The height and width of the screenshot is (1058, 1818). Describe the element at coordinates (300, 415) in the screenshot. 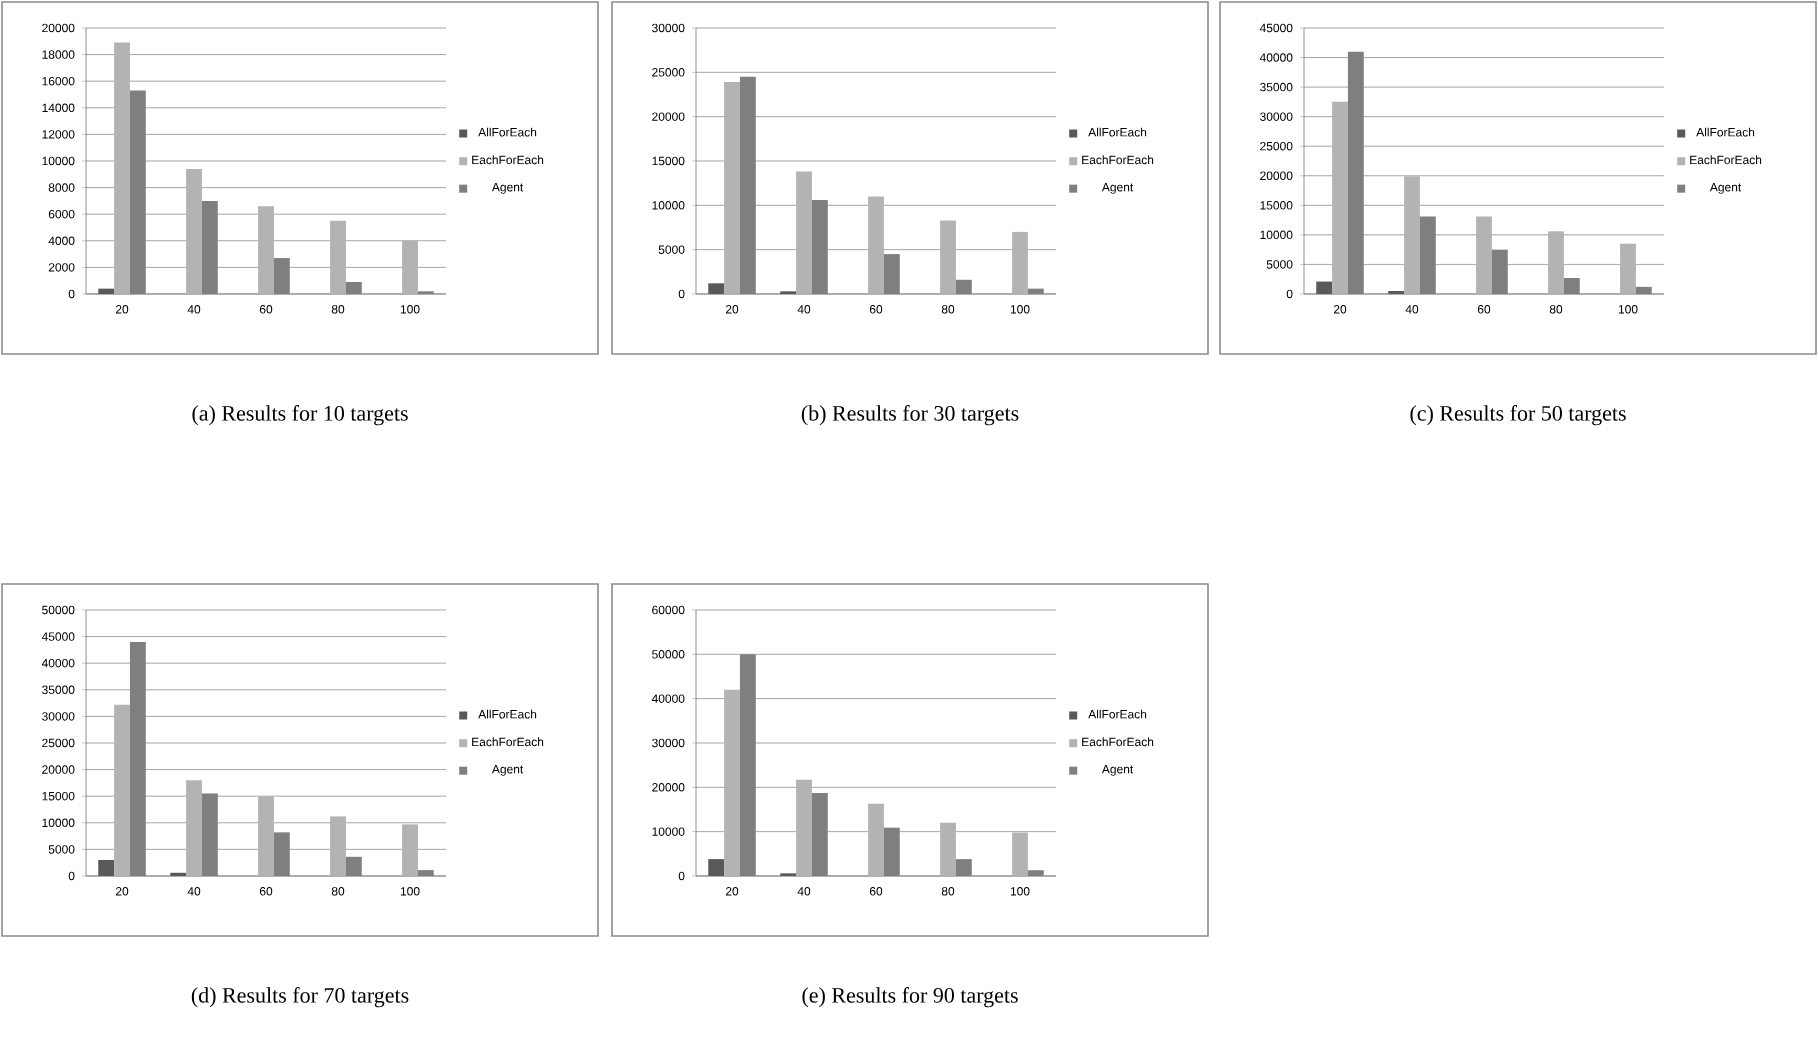

I see `text: (a) Results for 10 targets` at that location.